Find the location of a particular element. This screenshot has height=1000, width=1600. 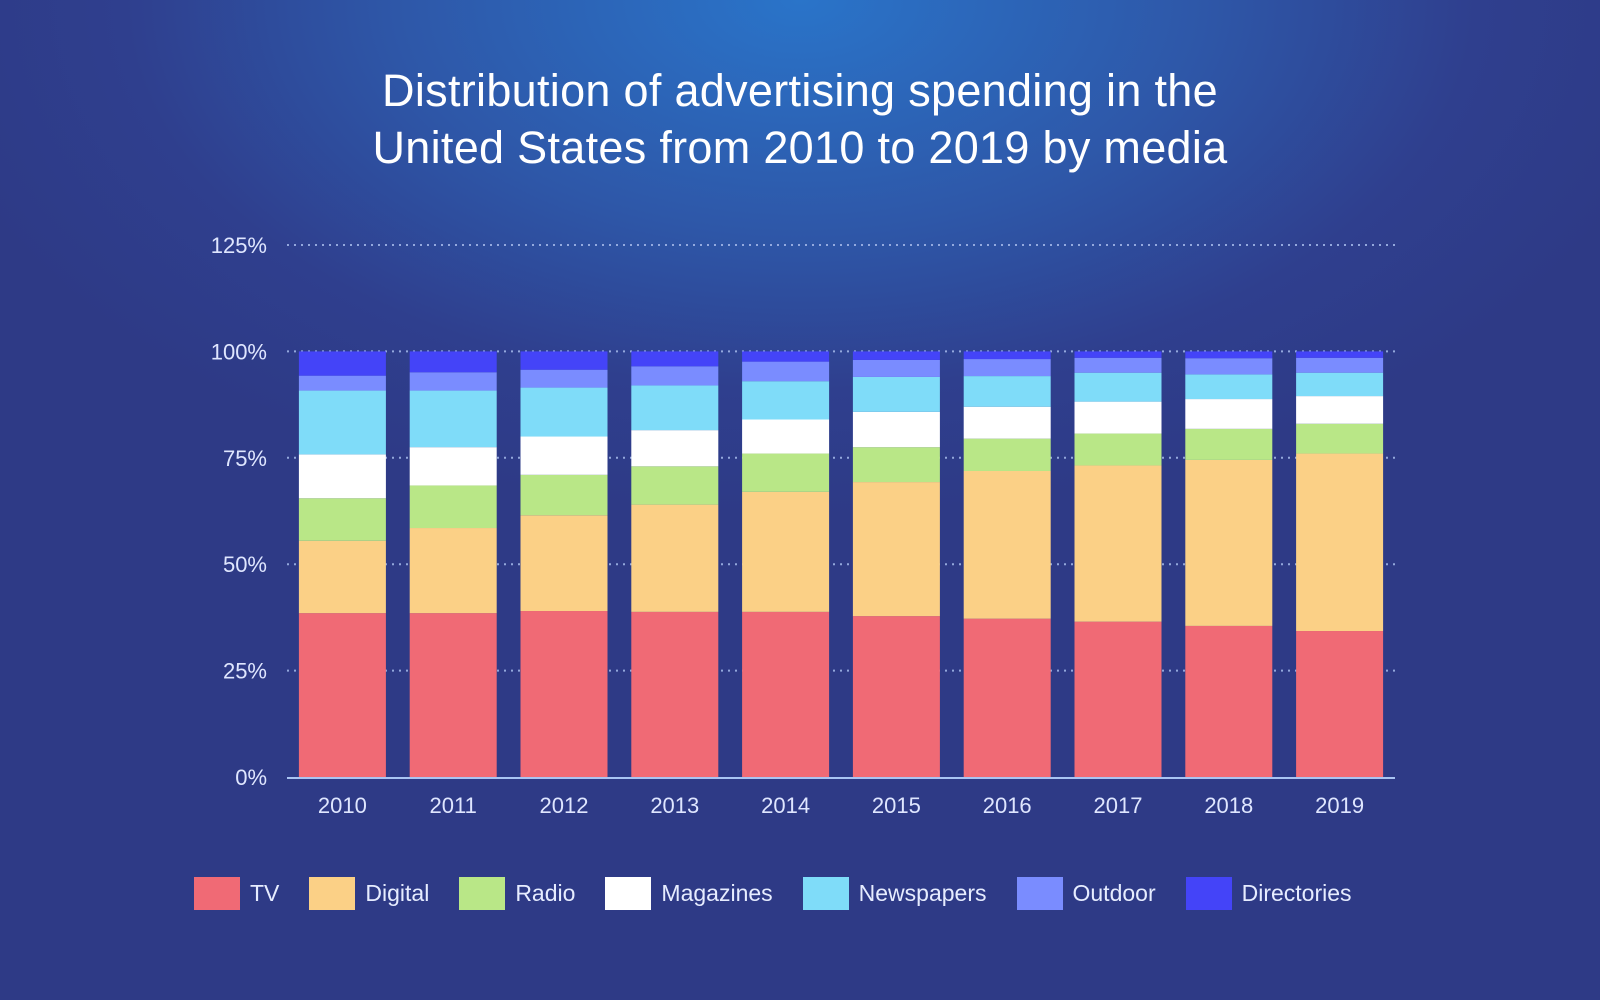

y-axis-labels: 0% 25% 50% 75% 100% 125% is located at coordinates (239, 511).